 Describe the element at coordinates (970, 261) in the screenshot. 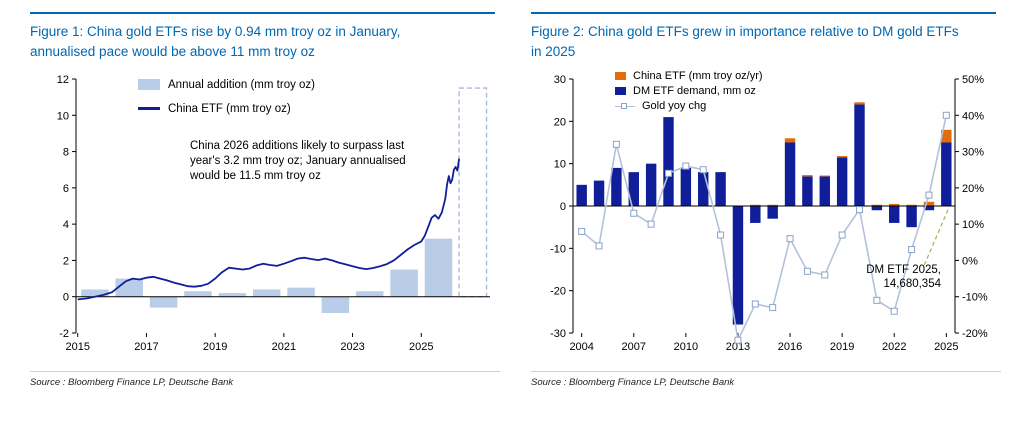

I see `svg-text: 0%` at that location.